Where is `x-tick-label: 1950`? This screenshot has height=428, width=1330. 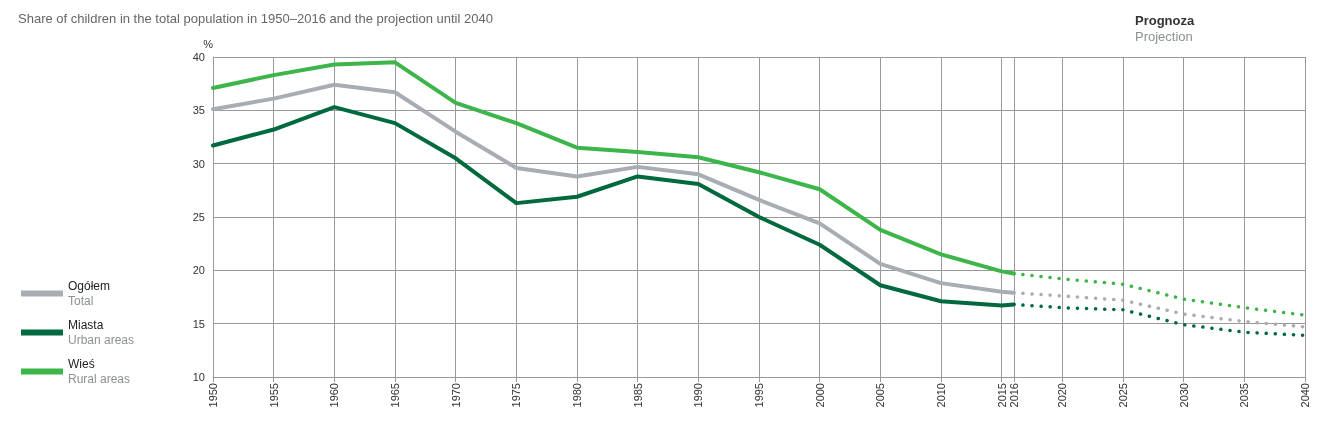 x-tick-label: 1950 is located at coordinates (213, 395).